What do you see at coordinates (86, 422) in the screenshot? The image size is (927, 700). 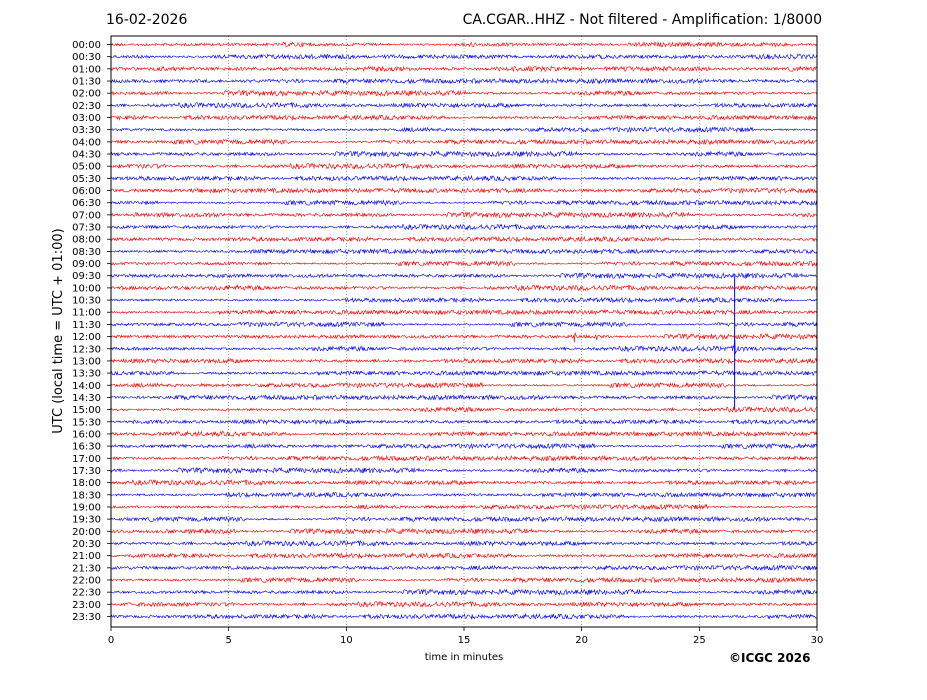 I see `row-label: 15:30` at bounding box center [86, 422].